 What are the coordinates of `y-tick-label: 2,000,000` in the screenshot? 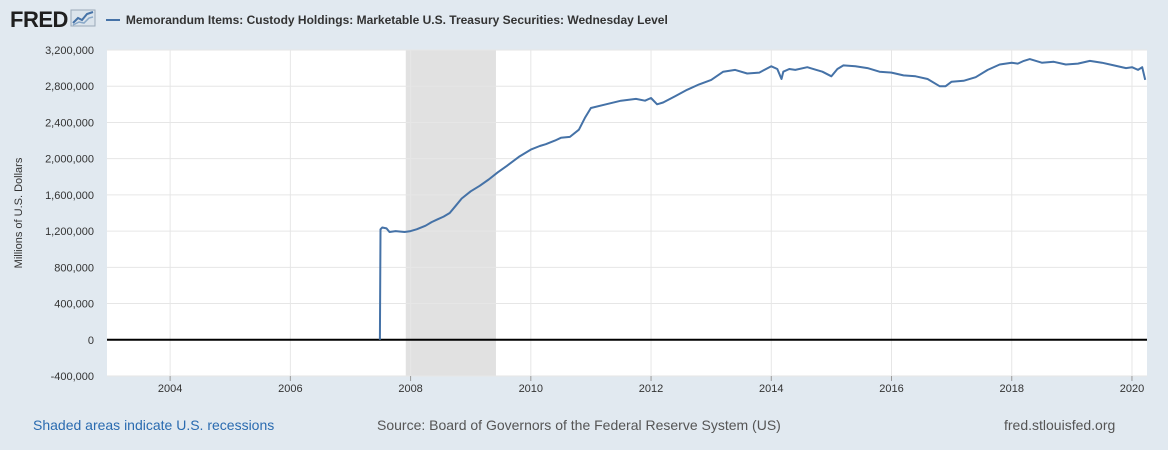 It's located at (69, 160).